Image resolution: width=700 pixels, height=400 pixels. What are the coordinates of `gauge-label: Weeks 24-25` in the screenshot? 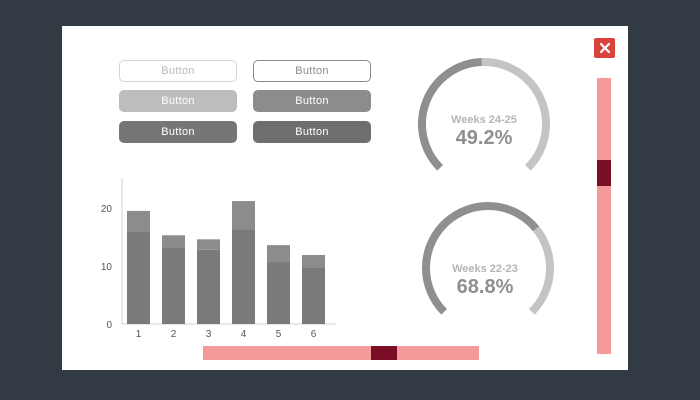 It's located at (484, 120).